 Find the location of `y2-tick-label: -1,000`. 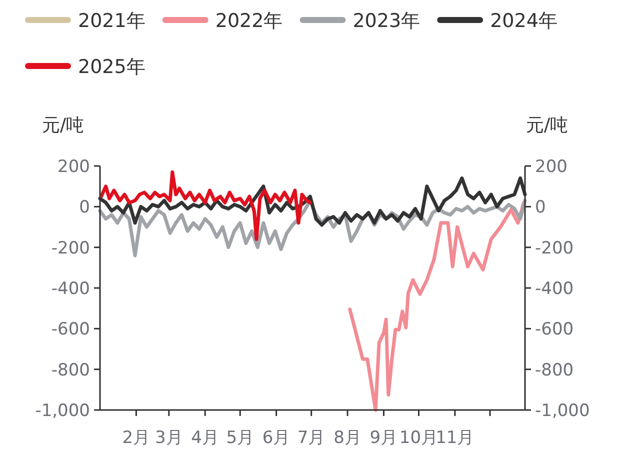

y2-tick-label: -1,000 is located at coordinates (562, 411).